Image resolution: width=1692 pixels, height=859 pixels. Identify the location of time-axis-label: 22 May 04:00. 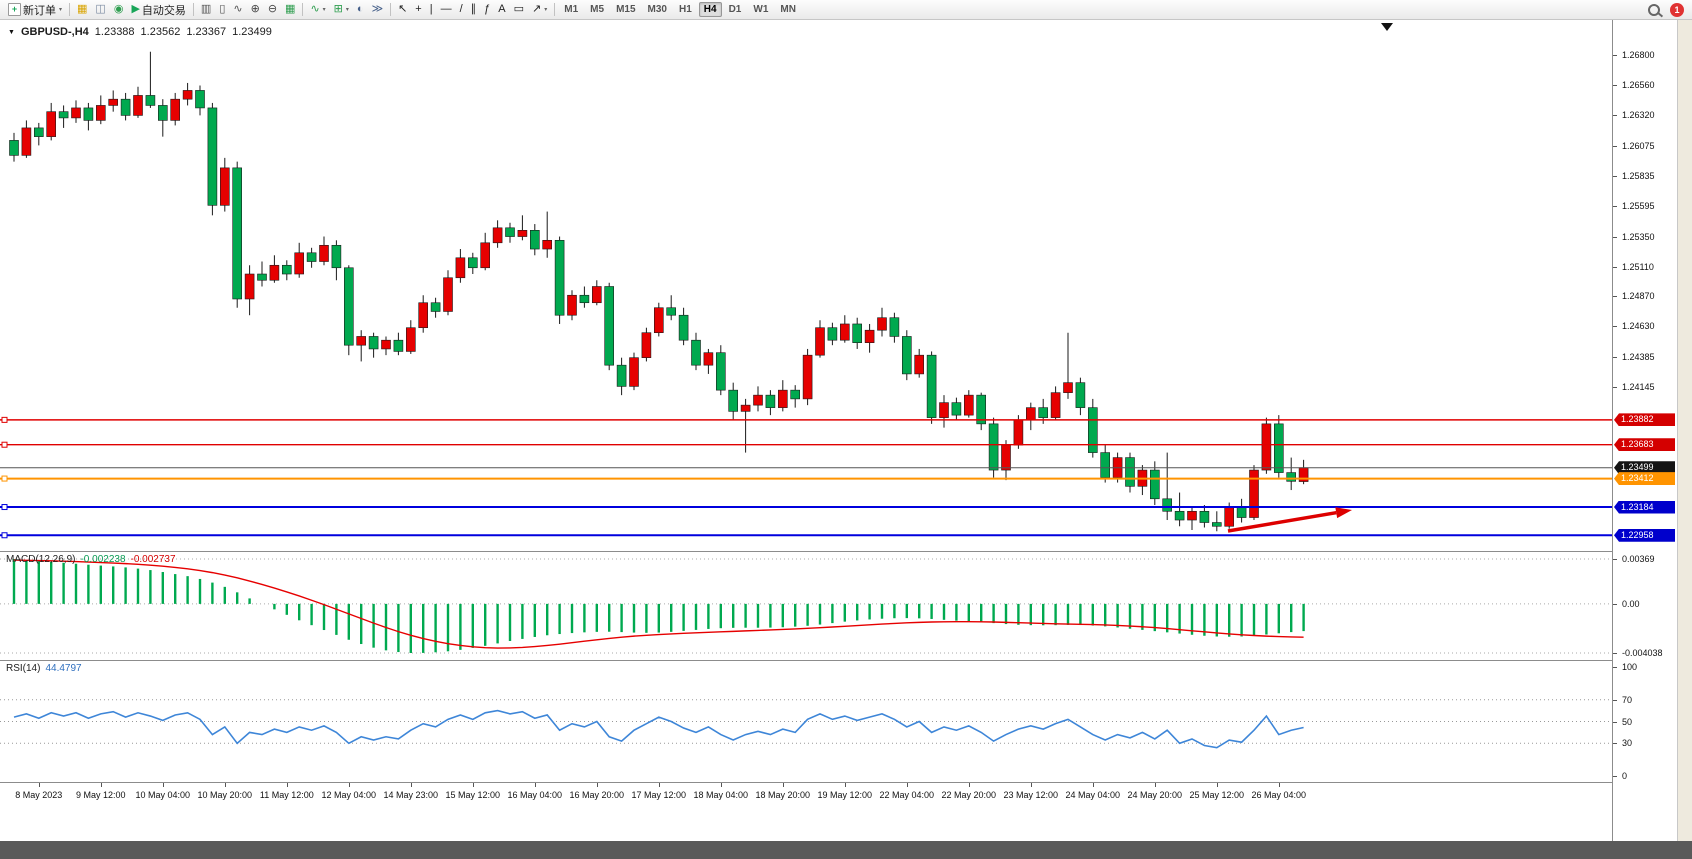
(907, 795).